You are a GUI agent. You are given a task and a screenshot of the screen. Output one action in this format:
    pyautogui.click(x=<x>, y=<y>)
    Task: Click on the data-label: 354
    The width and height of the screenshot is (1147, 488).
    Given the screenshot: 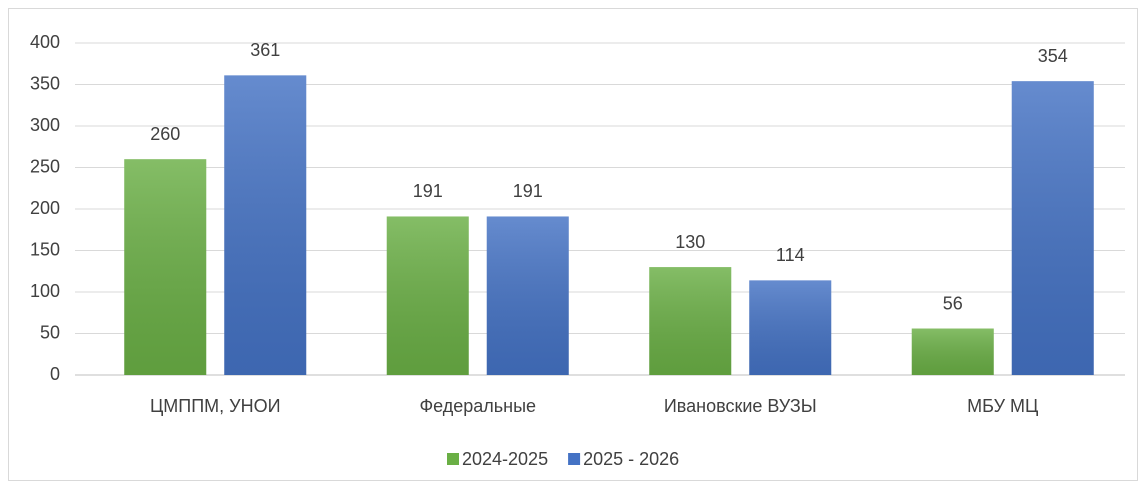 What is the action you would take?
    pyautogui.click(x=1053, y=56)
    